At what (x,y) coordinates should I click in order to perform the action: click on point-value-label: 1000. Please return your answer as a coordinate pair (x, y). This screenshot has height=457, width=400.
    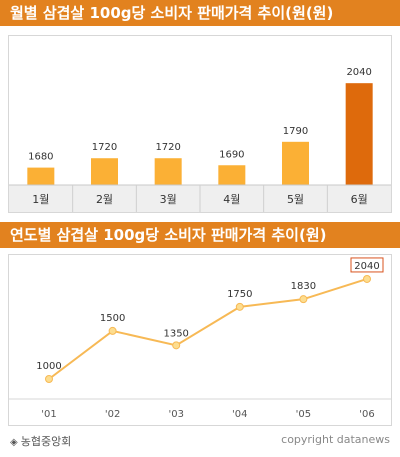
    Looking at the image, I should click on (48, 366).